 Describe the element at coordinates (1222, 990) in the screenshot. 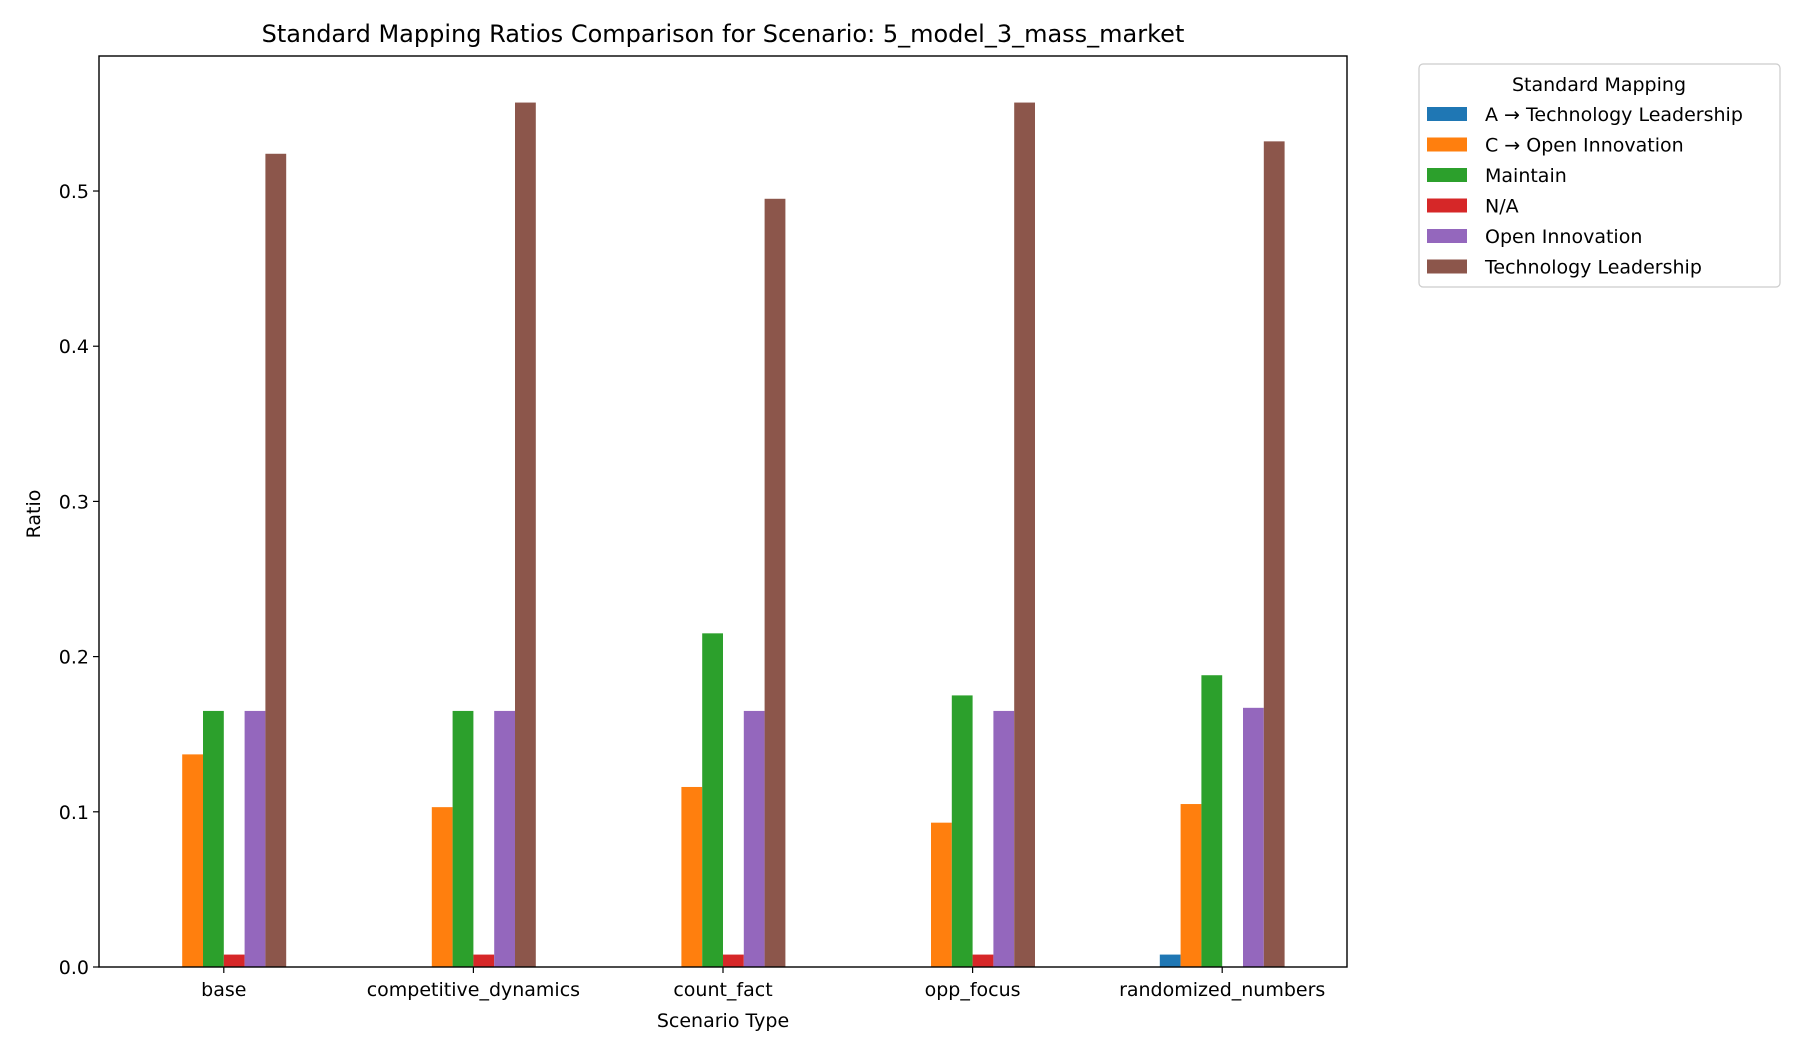

I see `x-tick-label: randomized_numbers` at that location.